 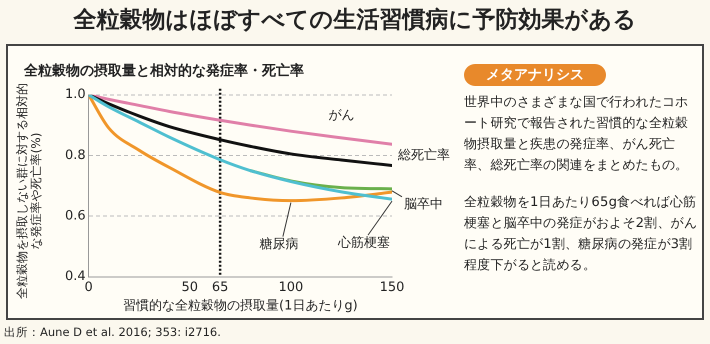 I want to click on y-tick-label: 0.8, so click(x=75, y=155).